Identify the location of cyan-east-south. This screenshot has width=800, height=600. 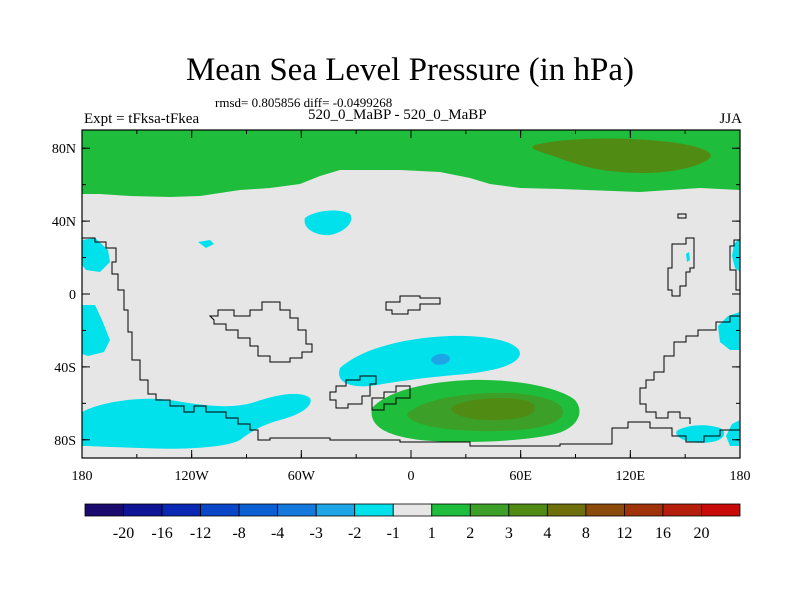
(700, 434).